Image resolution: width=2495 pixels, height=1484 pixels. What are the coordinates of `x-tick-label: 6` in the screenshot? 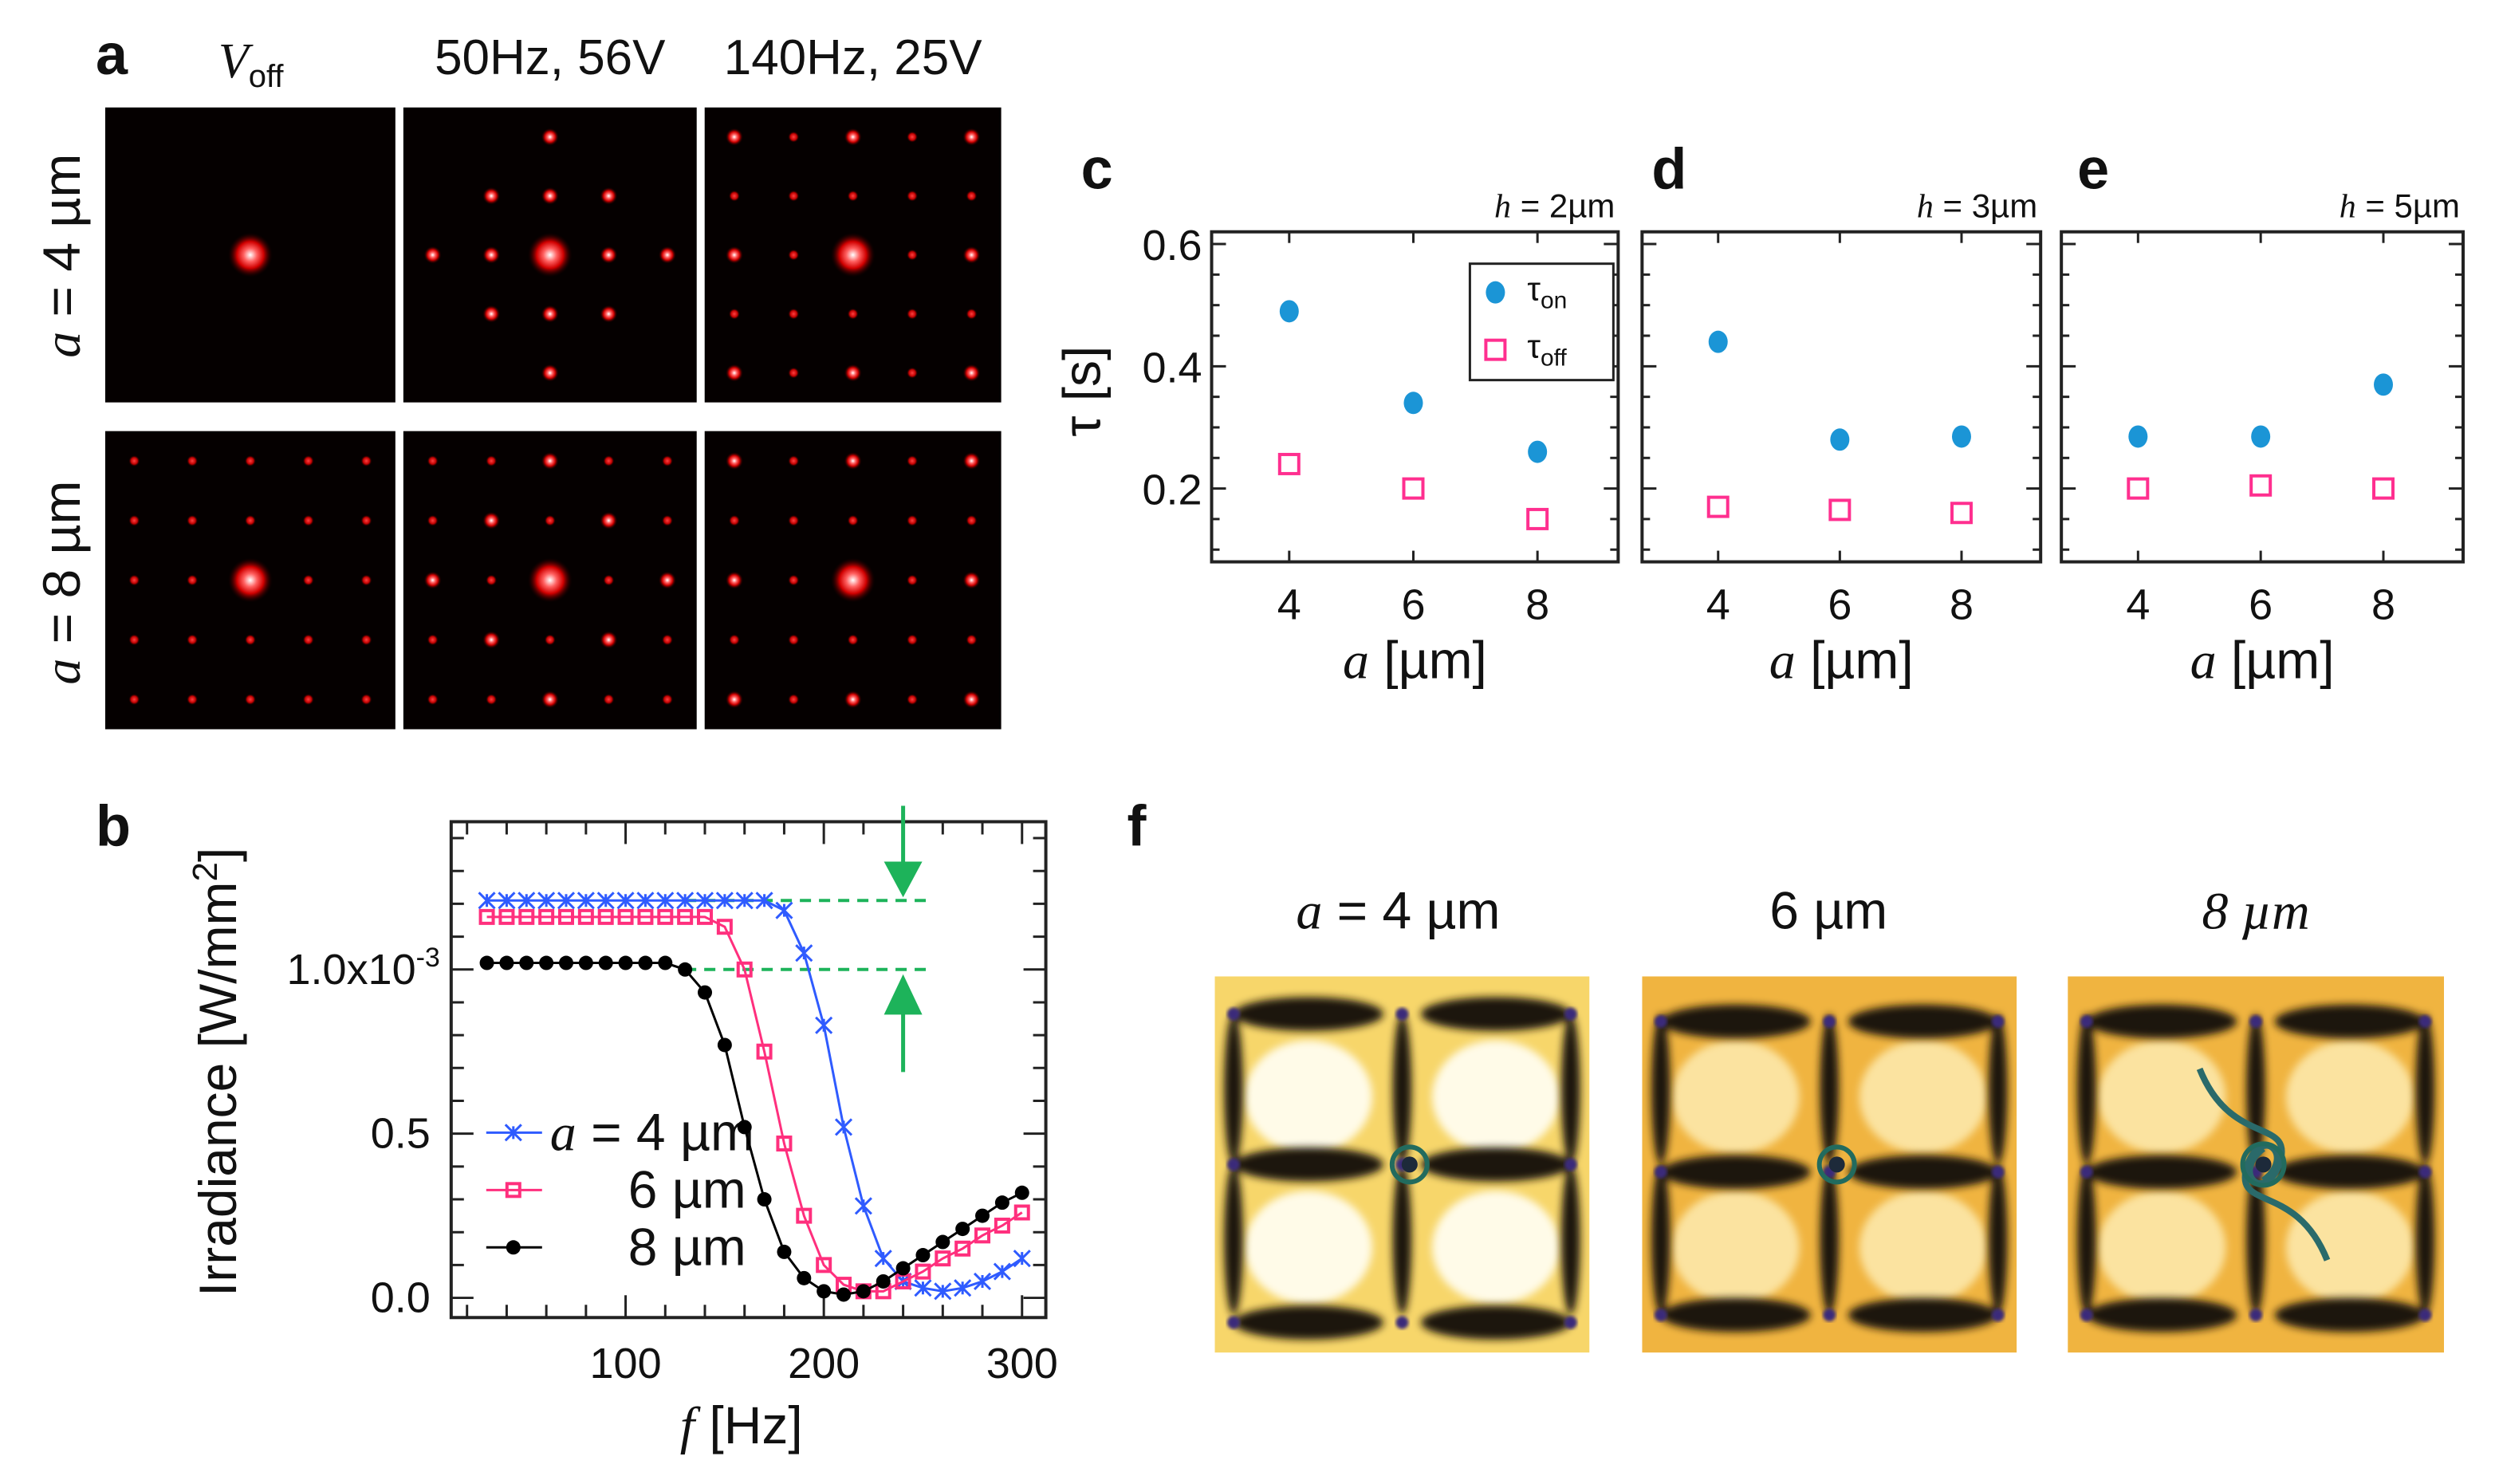 It's located at (2261, 605).